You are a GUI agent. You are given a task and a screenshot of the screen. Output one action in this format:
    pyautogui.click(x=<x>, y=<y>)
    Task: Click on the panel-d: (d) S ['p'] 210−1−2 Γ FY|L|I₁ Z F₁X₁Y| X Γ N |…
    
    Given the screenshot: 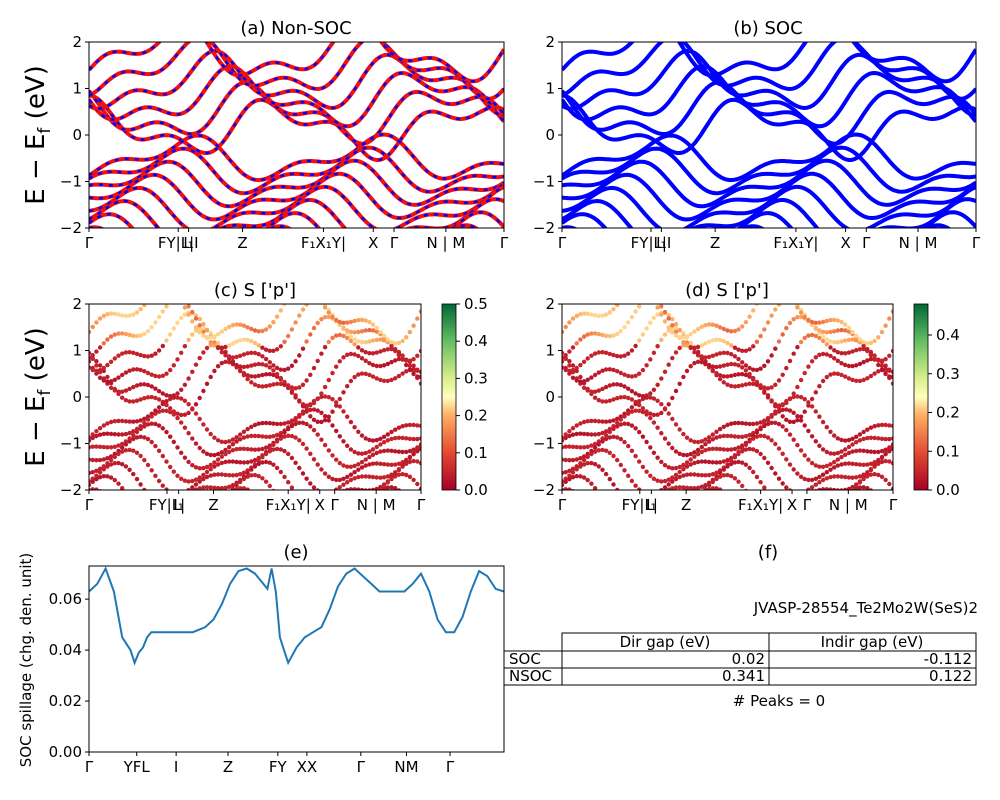 What is the action you would take?
    pyautogui.click(x=746, y=407)
    